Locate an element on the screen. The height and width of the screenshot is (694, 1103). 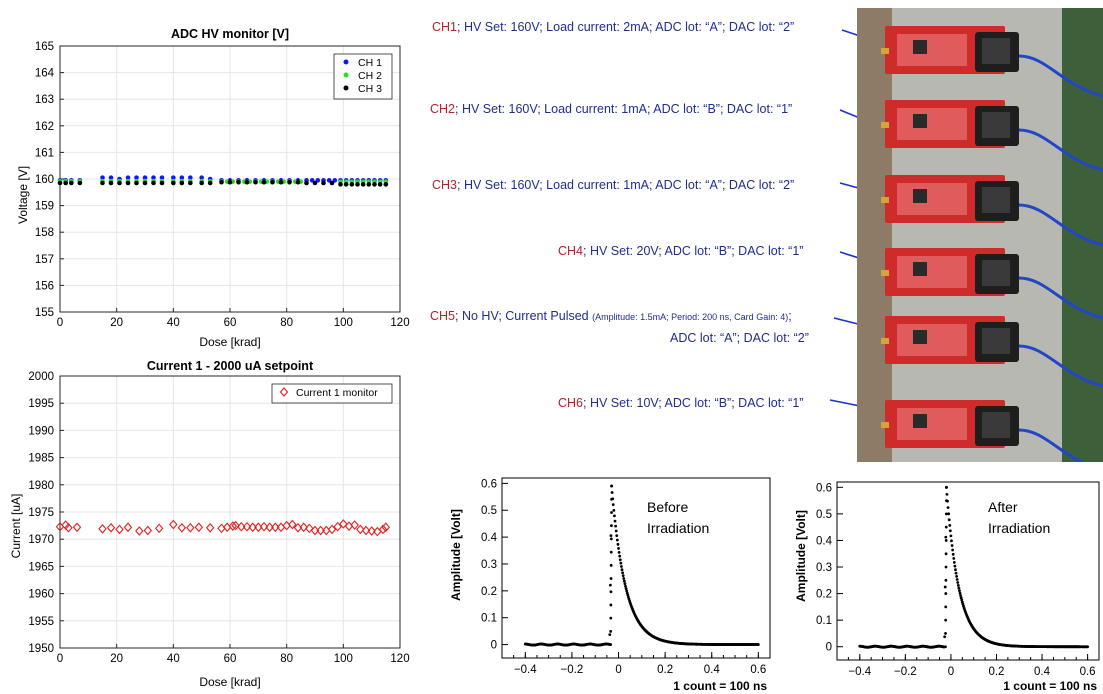
legend-marker is located at coordinates (346, 75).